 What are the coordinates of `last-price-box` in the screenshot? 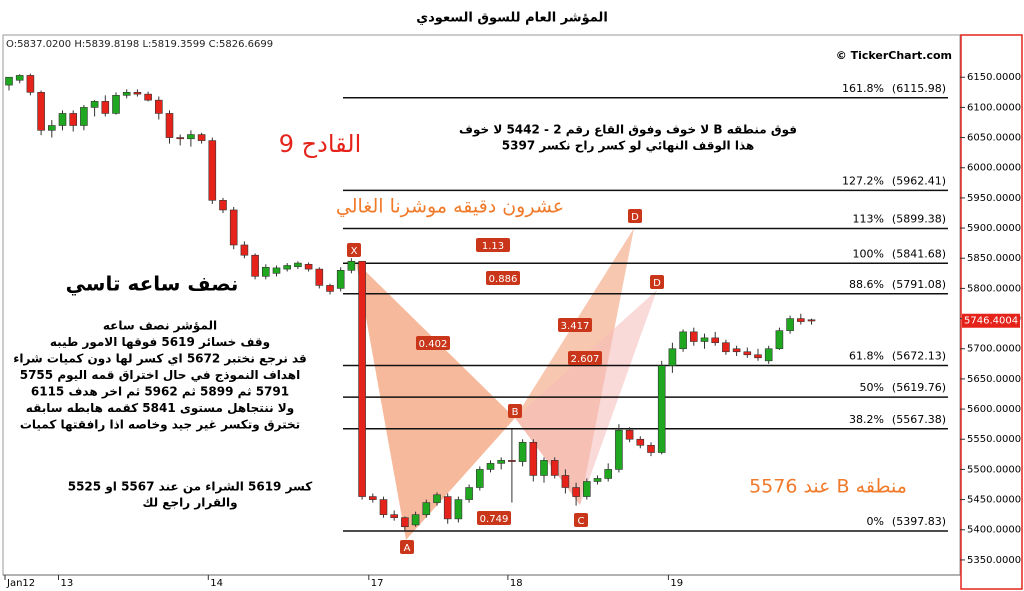 It's located at (991, 320).